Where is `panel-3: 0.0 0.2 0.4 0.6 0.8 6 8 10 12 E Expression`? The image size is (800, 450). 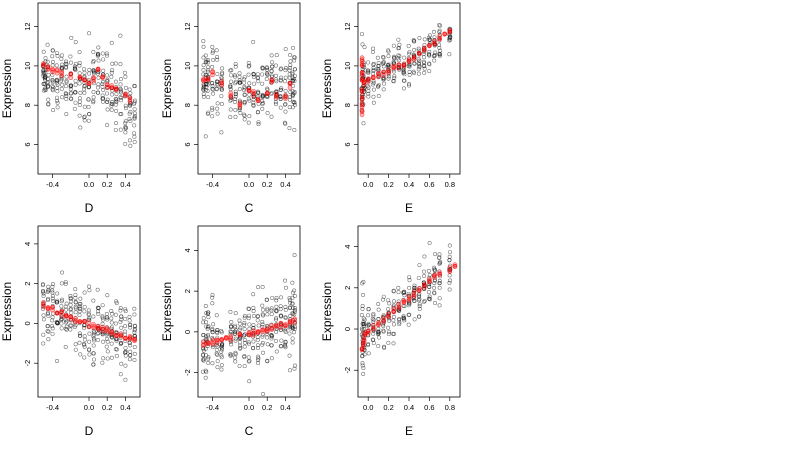
panel-3: 0.0 0.2 0.4 0.6 0.8 6 8 10 12 E Expression is located at coordinates (390, 108).